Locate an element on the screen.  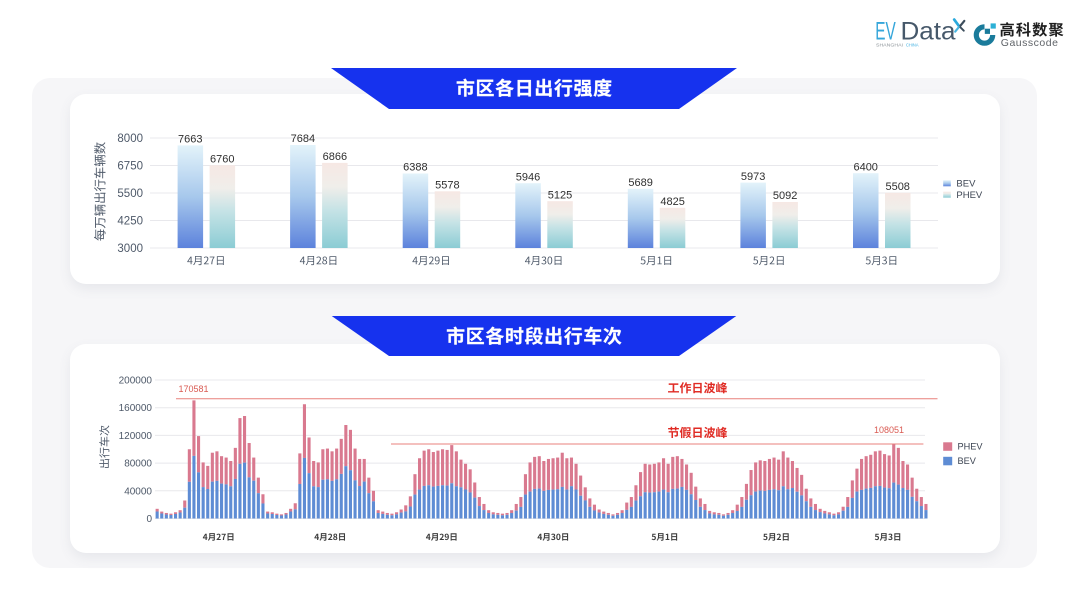
svg-text: 200000 is located at coordinates (136, 381).